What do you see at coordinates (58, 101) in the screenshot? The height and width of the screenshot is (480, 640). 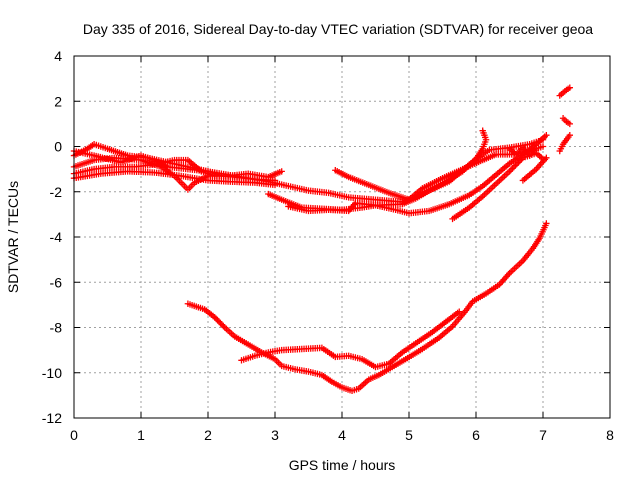 I see `y-tick-label: 2` at bounding box center [58, 101].